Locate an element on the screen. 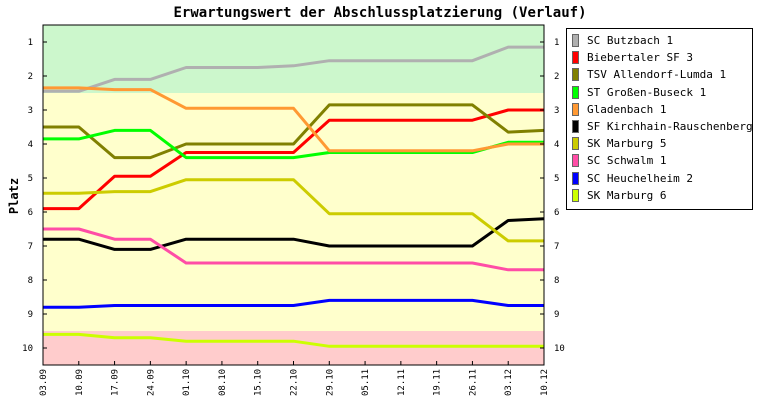 This screenshot has width=760, height=400. legend-label: SK Marburg 6 is located at coordinates (627, 195).